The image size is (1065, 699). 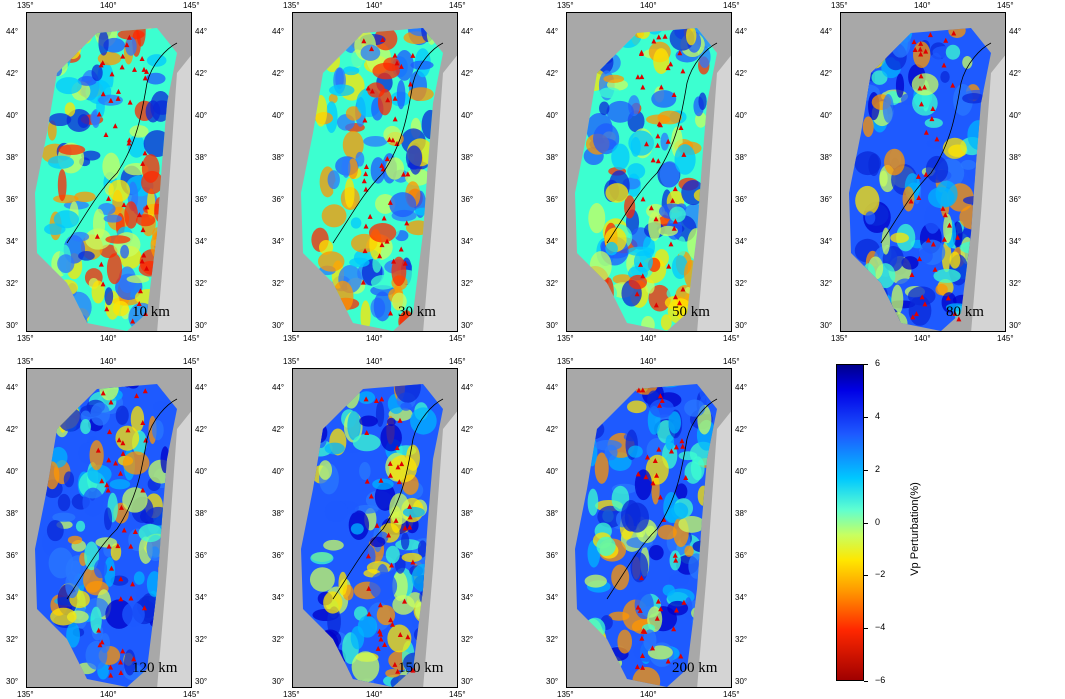 I want to click on map-frame, so click(x=375, y=528).